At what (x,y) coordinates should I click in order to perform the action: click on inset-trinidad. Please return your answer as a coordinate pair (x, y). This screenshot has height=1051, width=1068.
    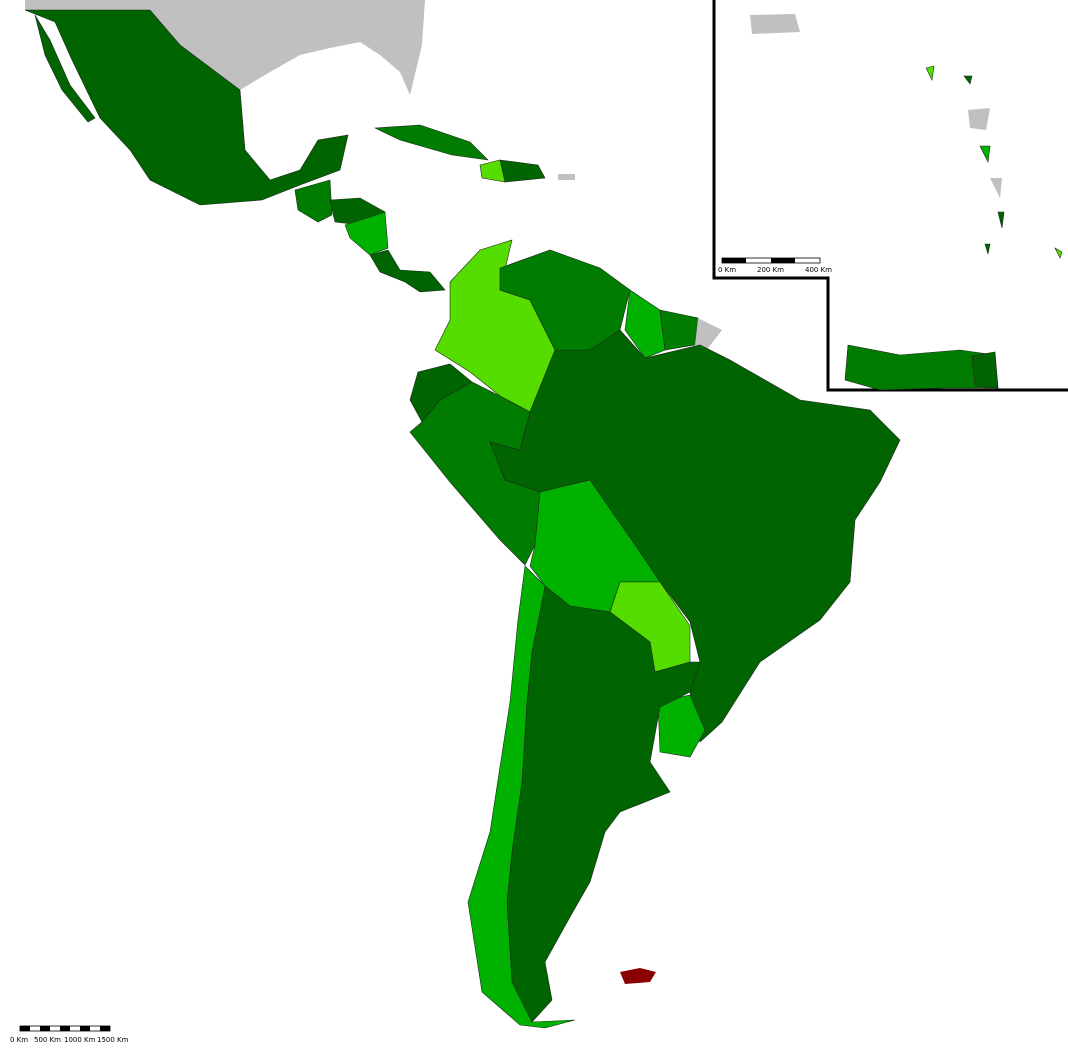
    Looking at the image, I should click on (985, 370).